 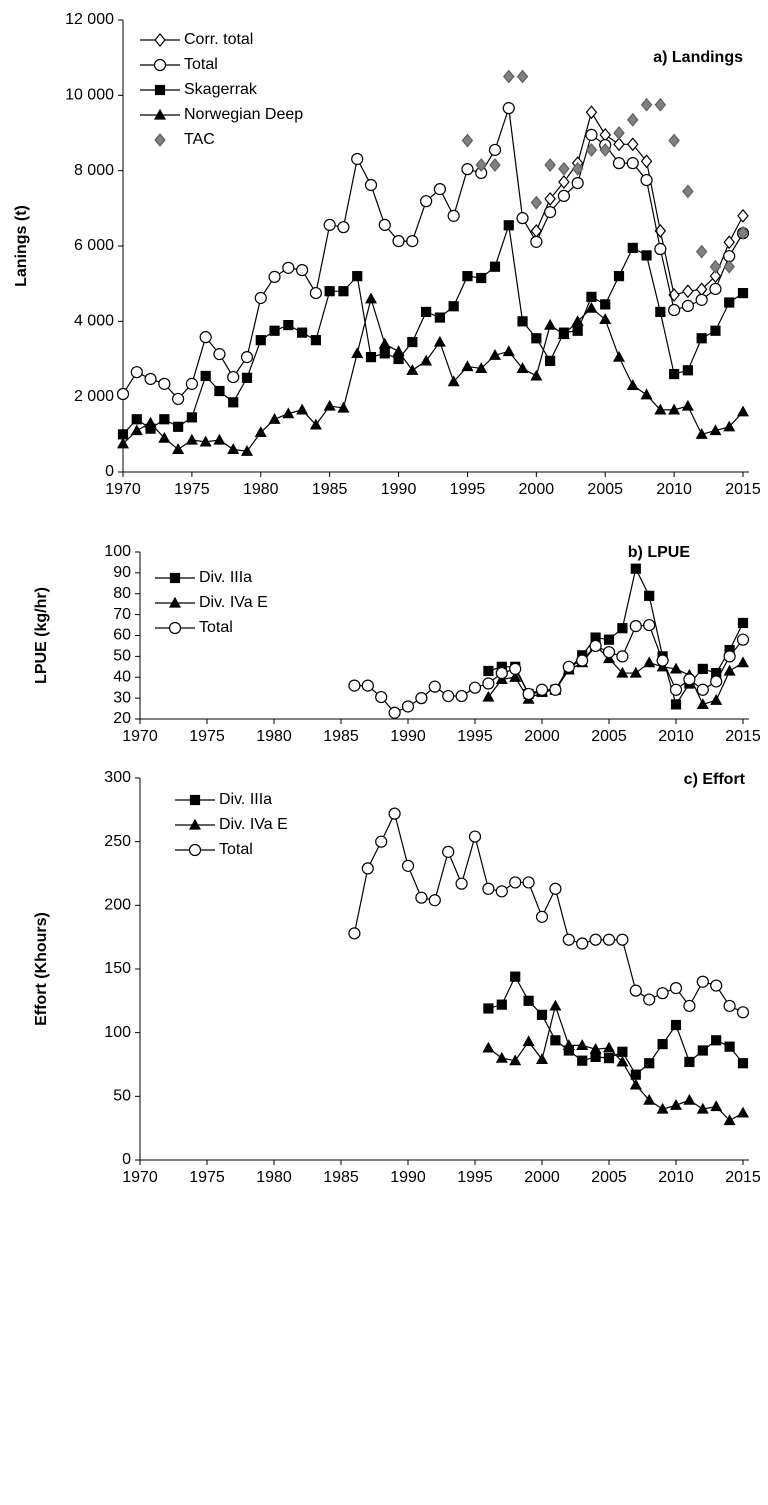 What do you see at coordinates (117, 1032) in the screenshot?
I see `y-tick-label: 100` at bounding box center [117, 1032].